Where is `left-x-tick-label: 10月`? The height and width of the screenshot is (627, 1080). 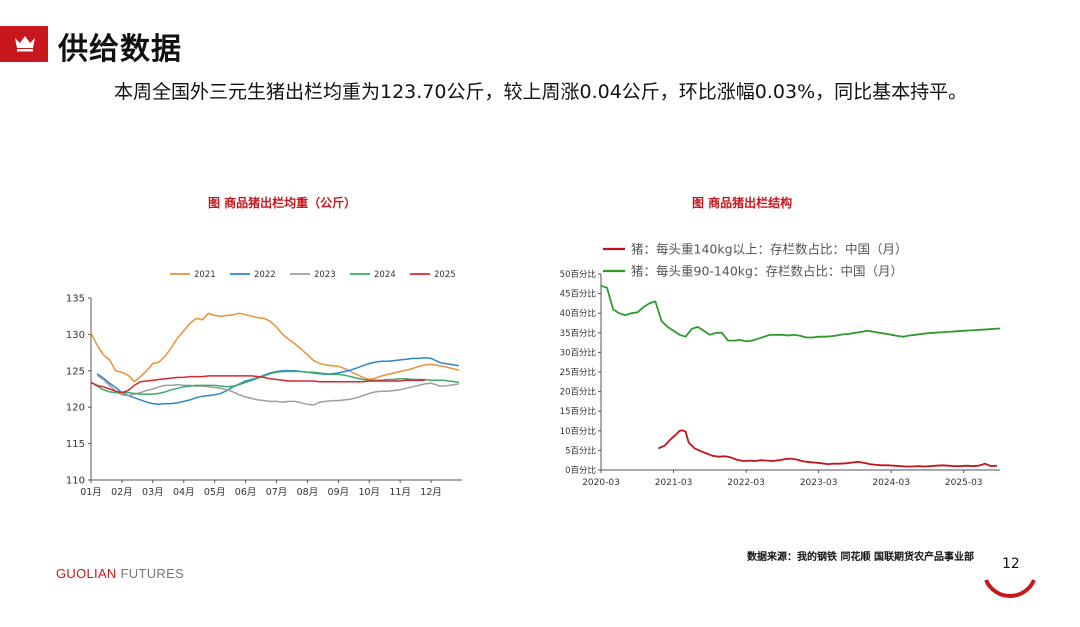
left-x-tick-label: 10月 is located at coordinates (369, 492).